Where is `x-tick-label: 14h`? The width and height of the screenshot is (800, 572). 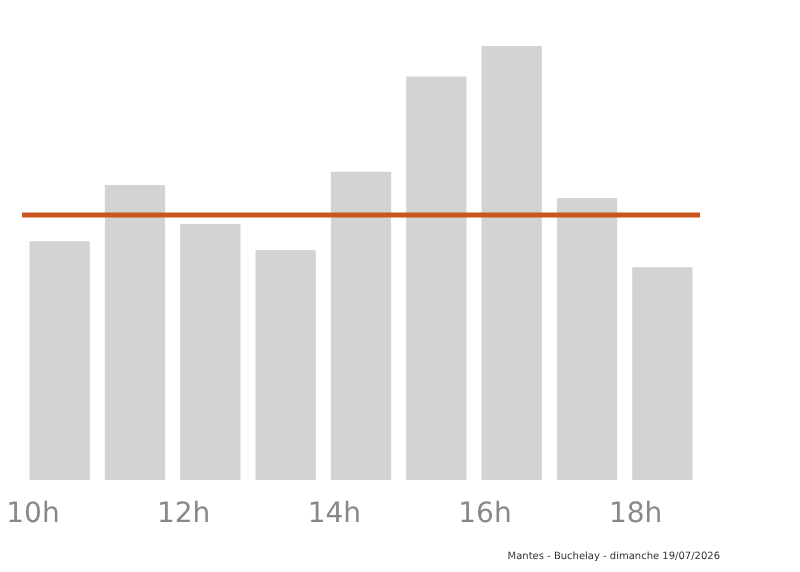
x-tick-label: 14h is located at coordinates (334, 514).